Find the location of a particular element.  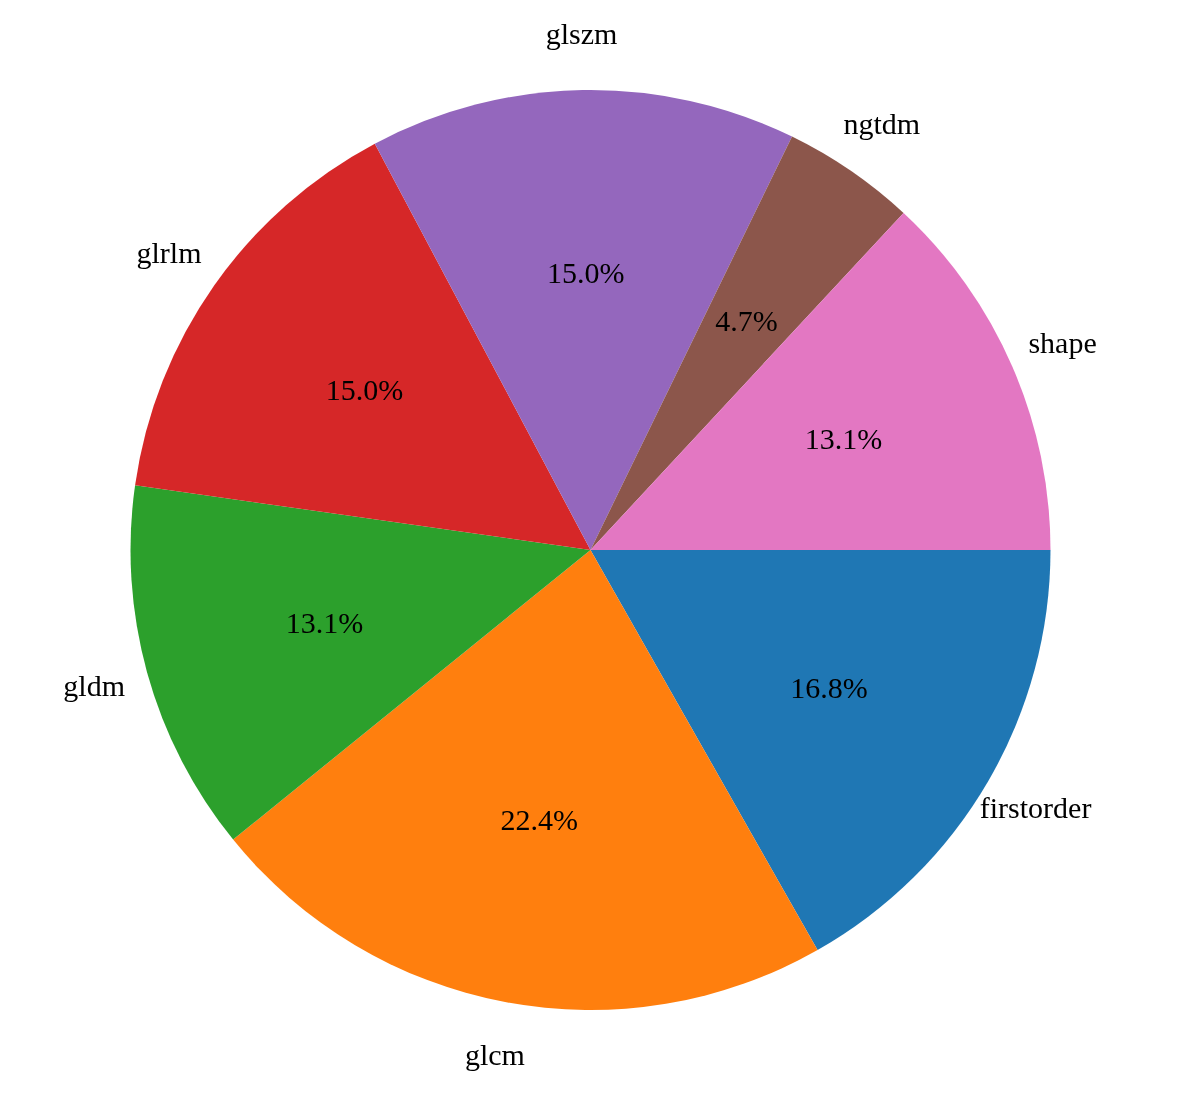

slice-label: glrlm is located at coordinates (169, 253).